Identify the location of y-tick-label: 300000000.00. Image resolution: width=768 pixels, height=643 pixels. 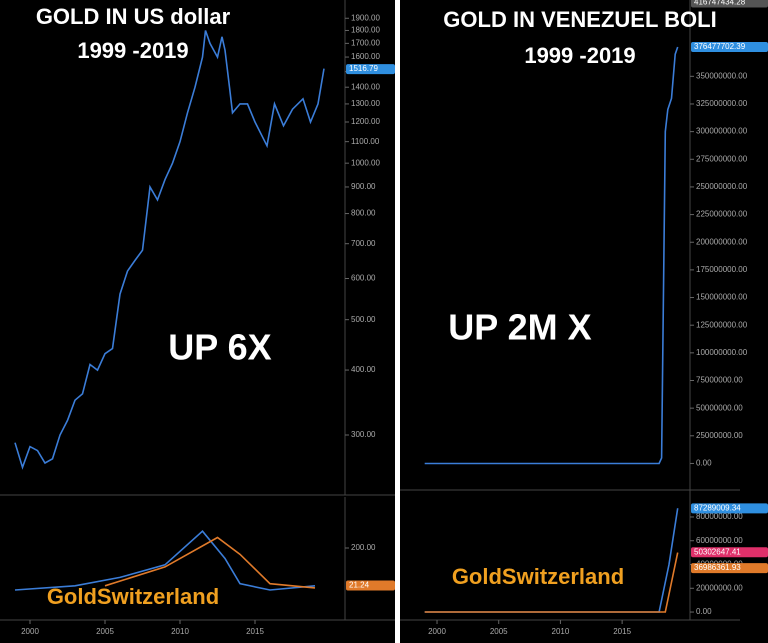
(722, 131).